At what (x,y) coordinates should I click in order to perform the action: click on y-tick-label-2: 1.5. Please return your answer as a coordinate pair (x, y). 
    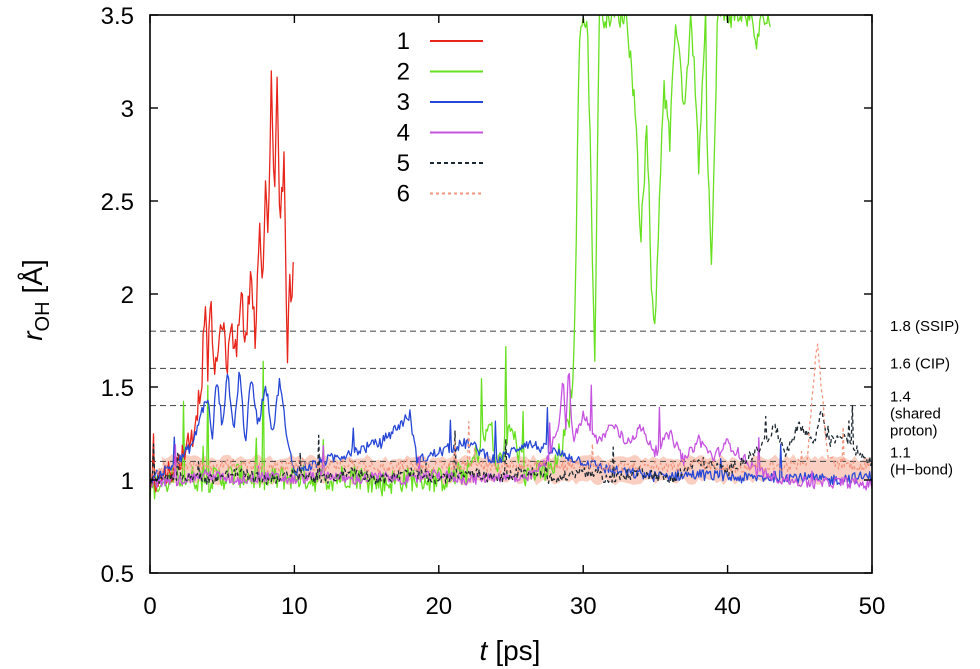
    Looking at the image, I should click on (117, 388).